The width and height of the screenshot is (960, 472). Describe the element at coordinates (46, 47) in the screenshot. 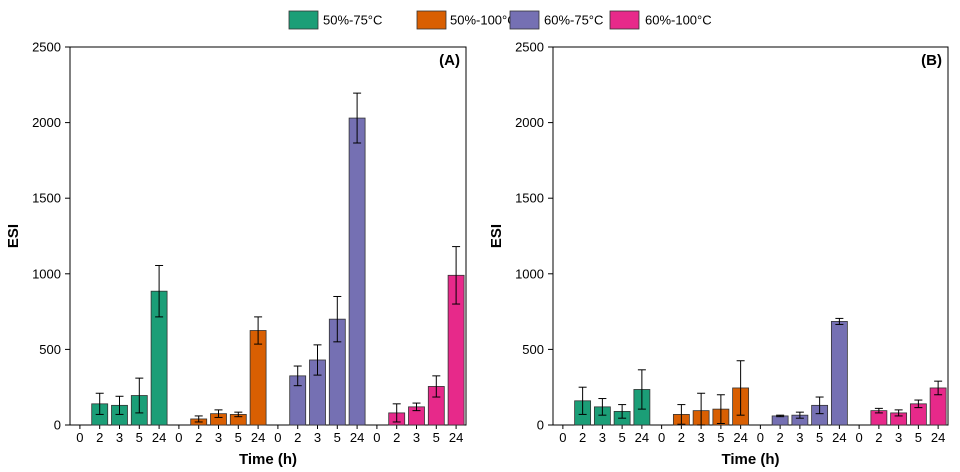

I see `panel-a-y-tick-label-5: 2500` at that location.